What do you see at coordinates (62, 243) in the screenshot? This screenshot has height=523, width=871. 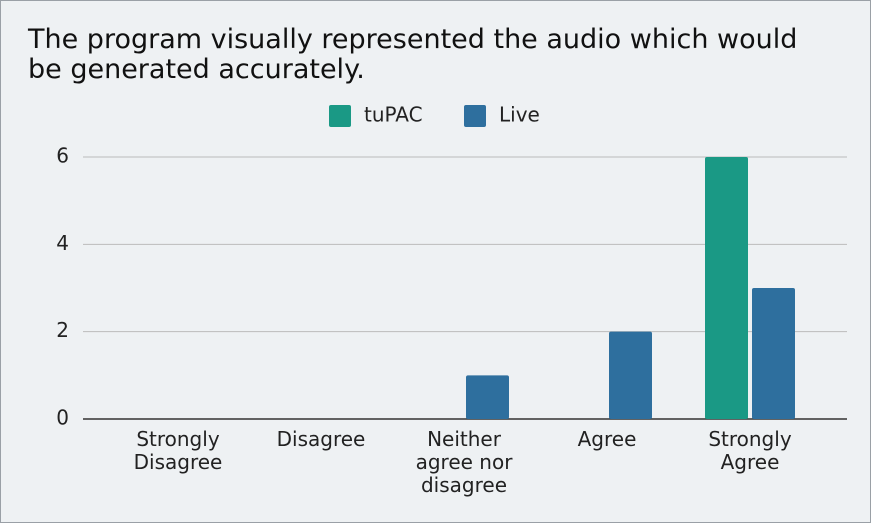 I see `y-tick-label: 4` at bounding box center [62, 243].